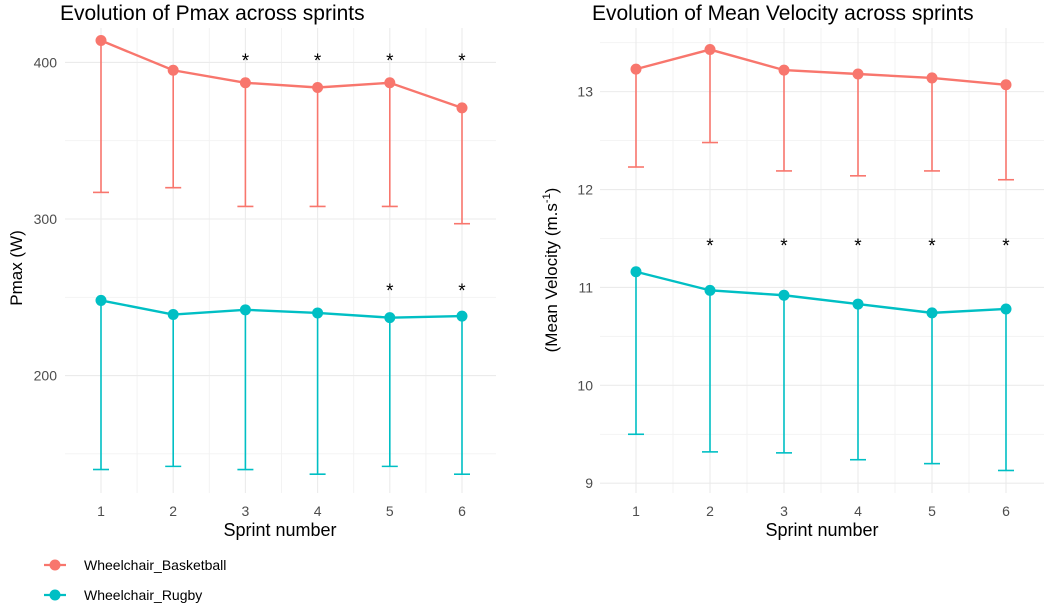  Describe the element at coordinates (143, 595) in the screenshot. I see `legend-label-rugby: Wheelchair_Rugby` at that location.